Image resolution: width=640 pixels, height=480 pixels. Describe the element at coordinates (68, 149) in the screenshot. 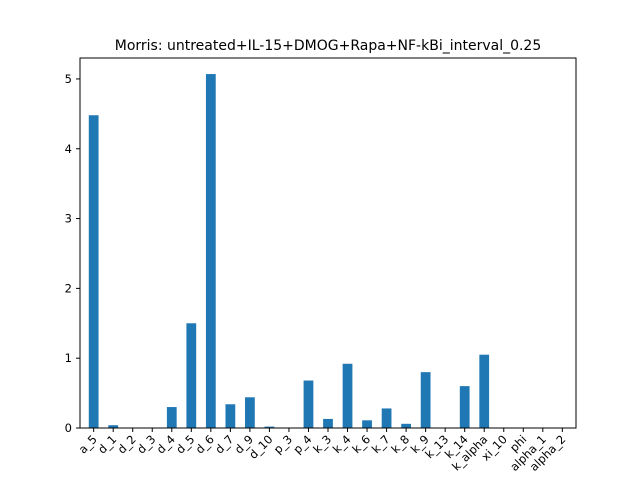

I see `y-tick-label: 4` at that location.